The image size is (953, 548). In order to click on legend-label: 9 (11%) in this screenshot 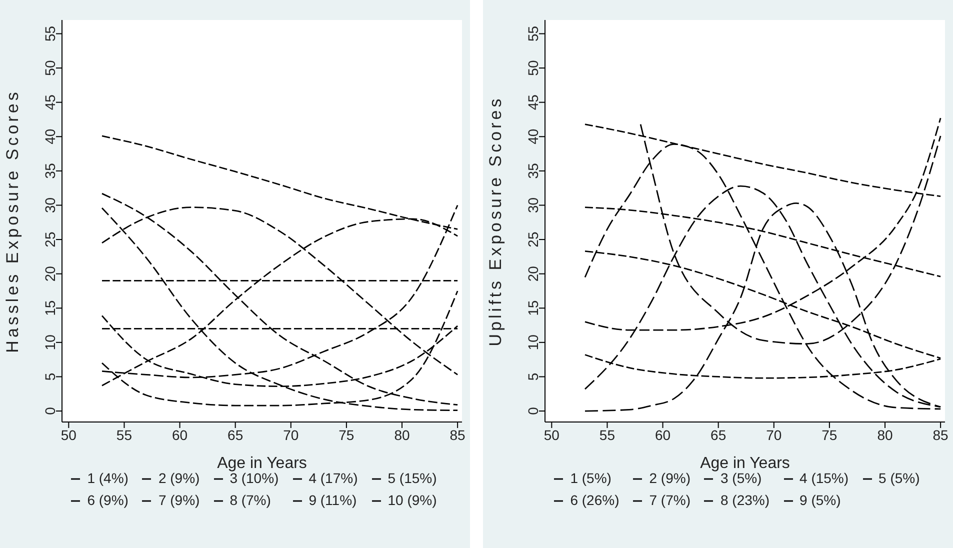, I will do `click(333, 500)`.